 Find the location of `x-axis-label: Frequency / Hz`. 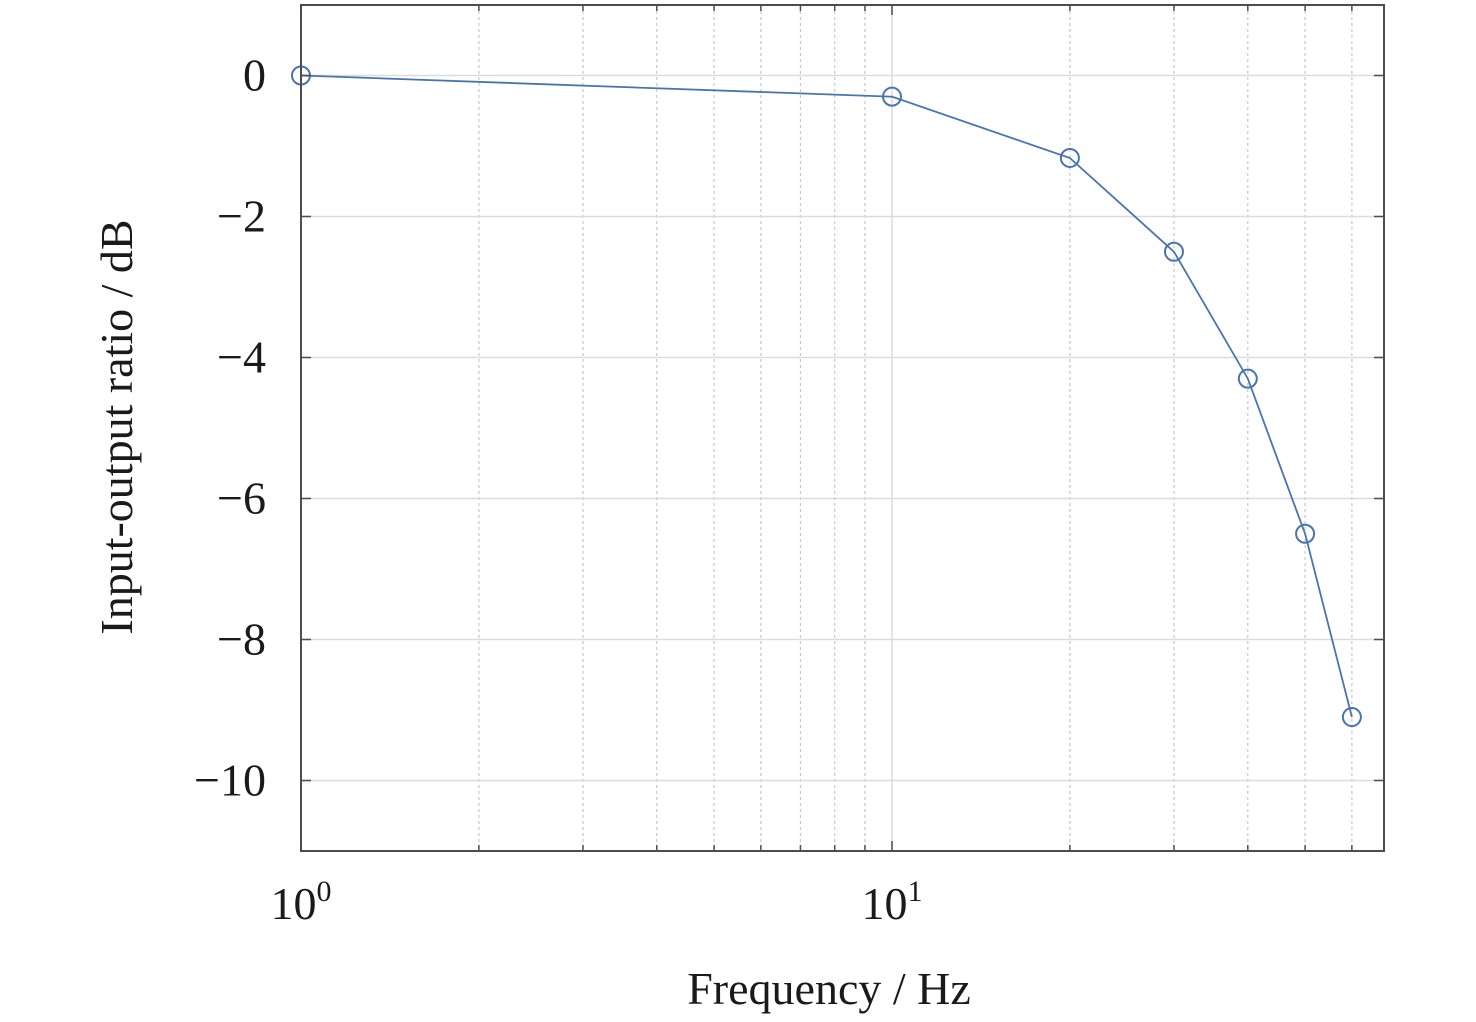

x-axis-label: Frequency / Hz is located at coordinates (829, 988).